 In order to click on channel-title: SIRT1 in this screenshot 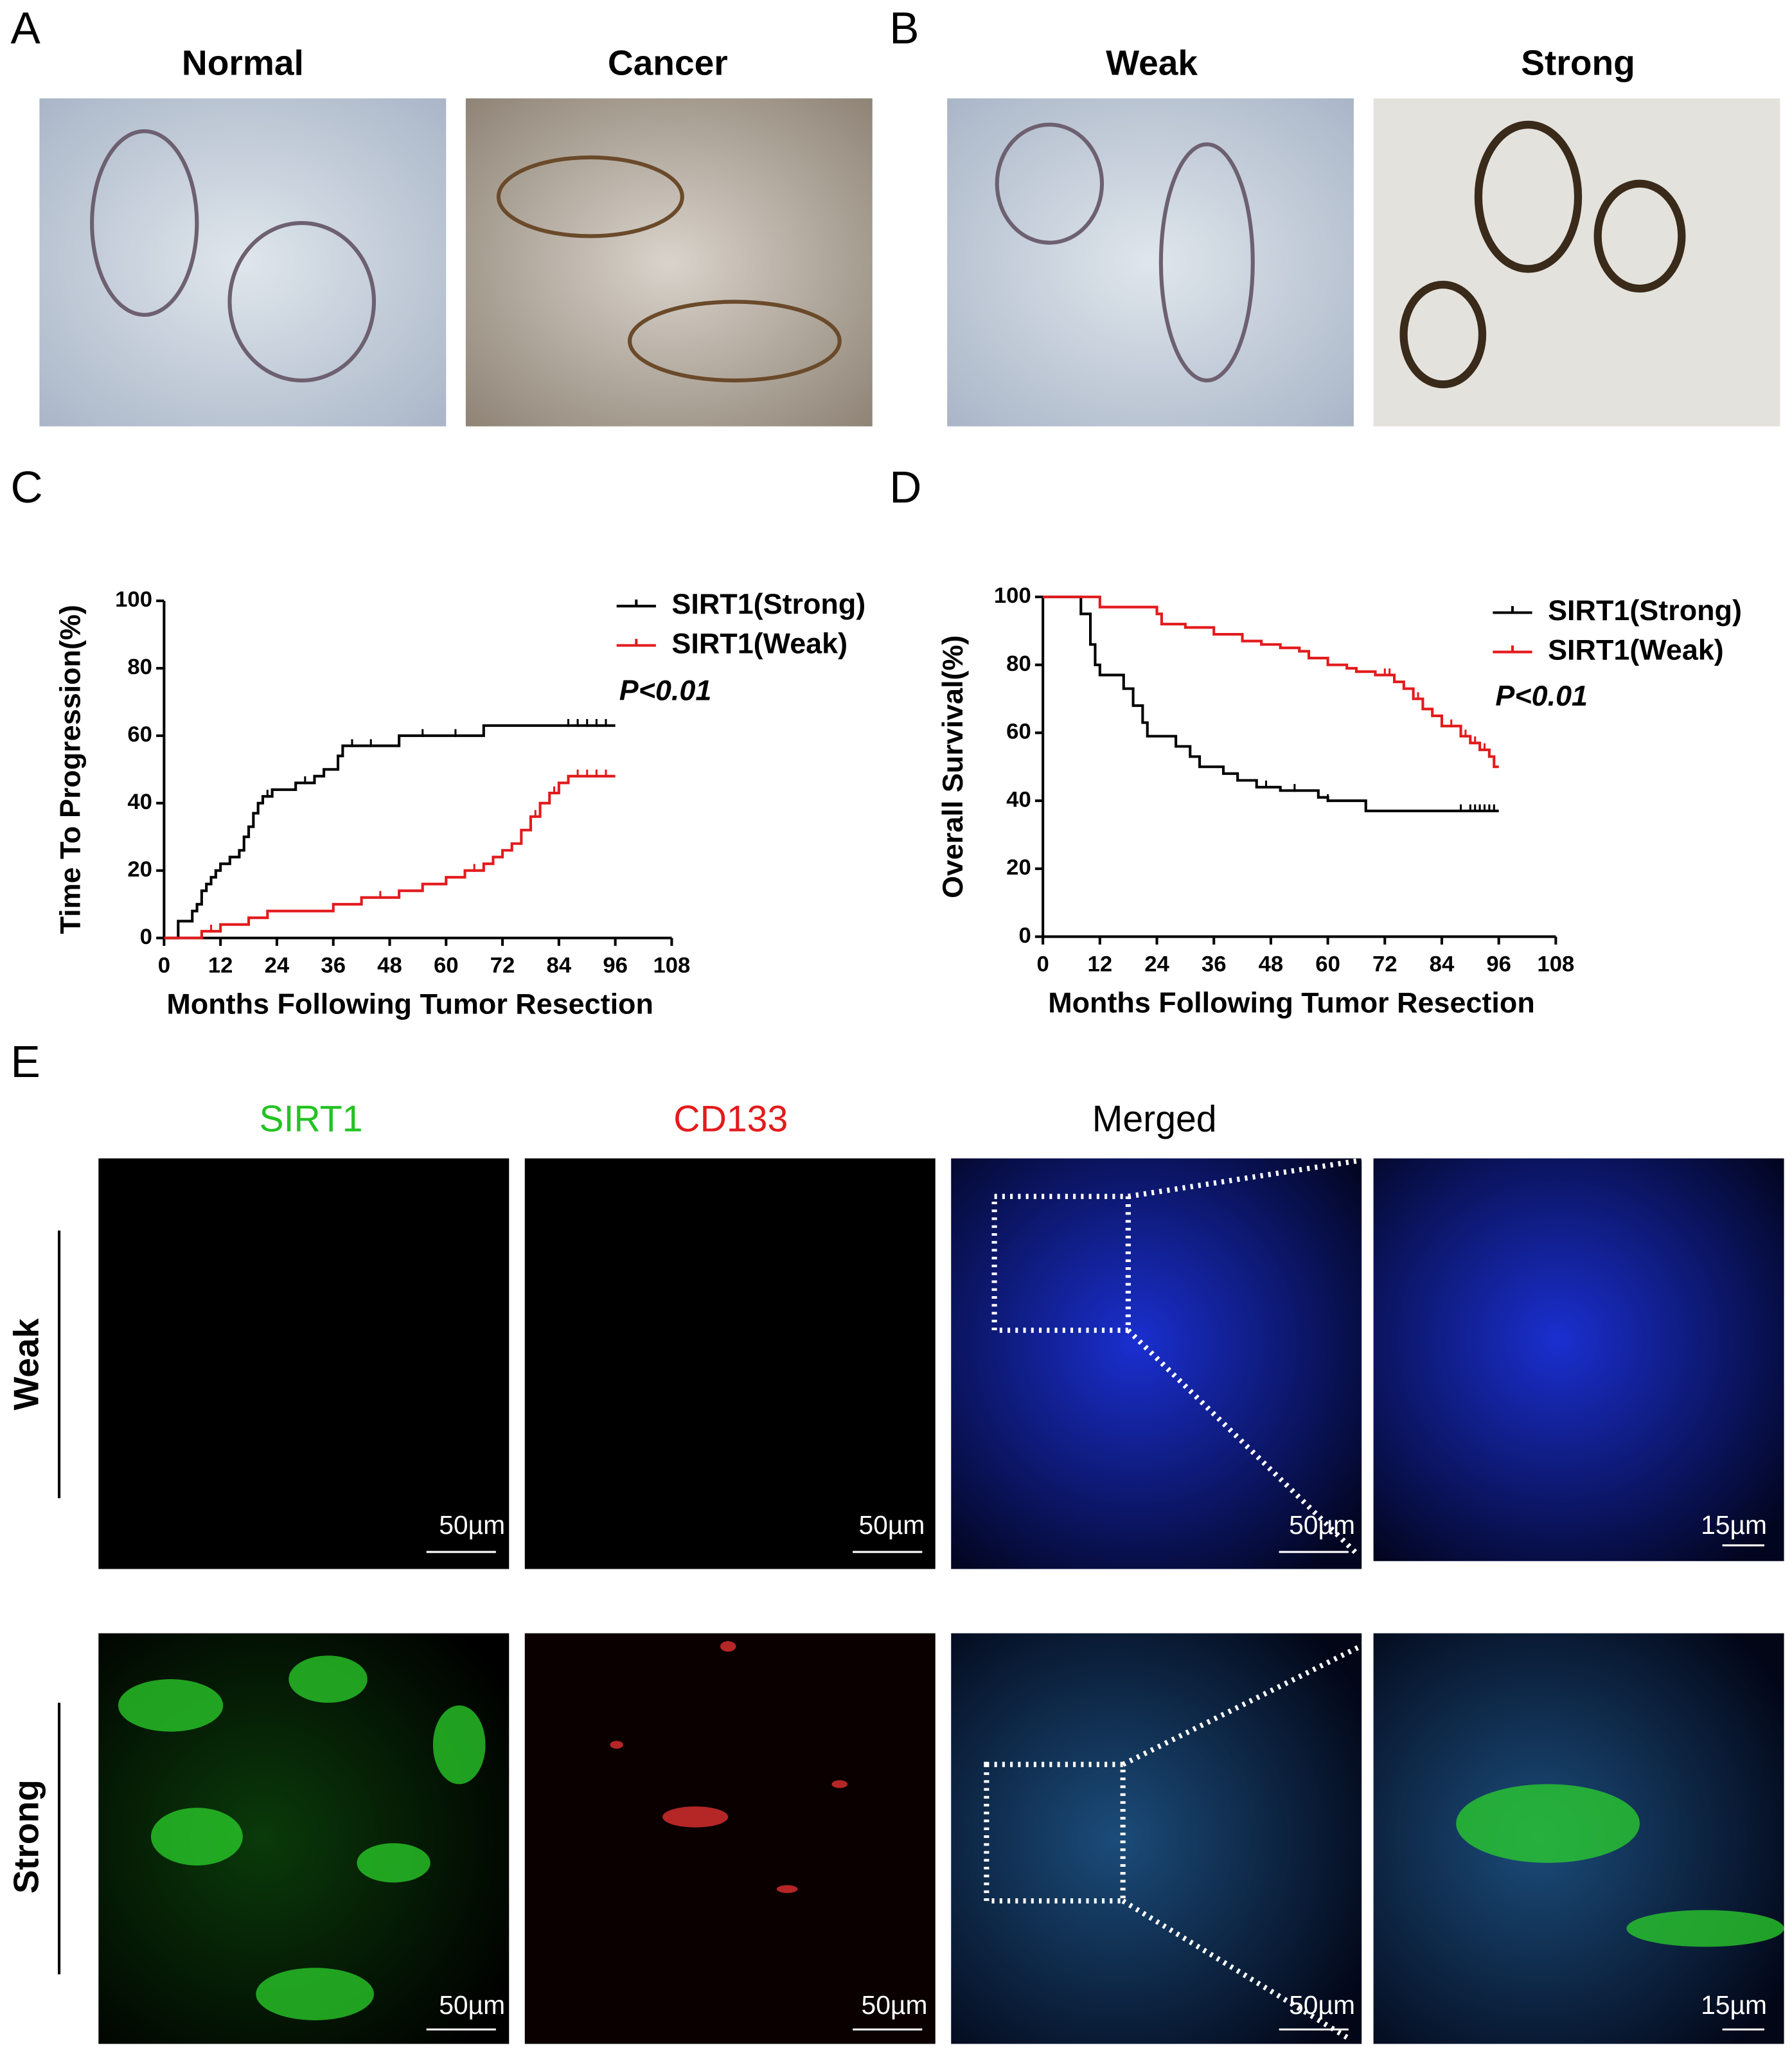, I will do `click(311, 1119)`.